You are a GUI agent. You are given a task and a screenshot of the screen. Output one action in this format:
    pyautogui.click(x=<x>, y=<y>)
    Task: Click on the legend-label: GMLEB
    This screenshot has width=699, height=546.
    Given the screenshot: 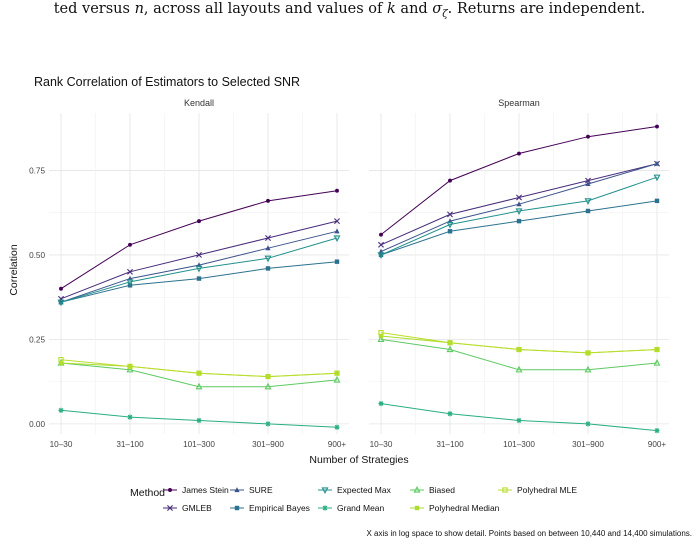 What is the action you would take?
    pyautogui.click(x=197, y=508)
    